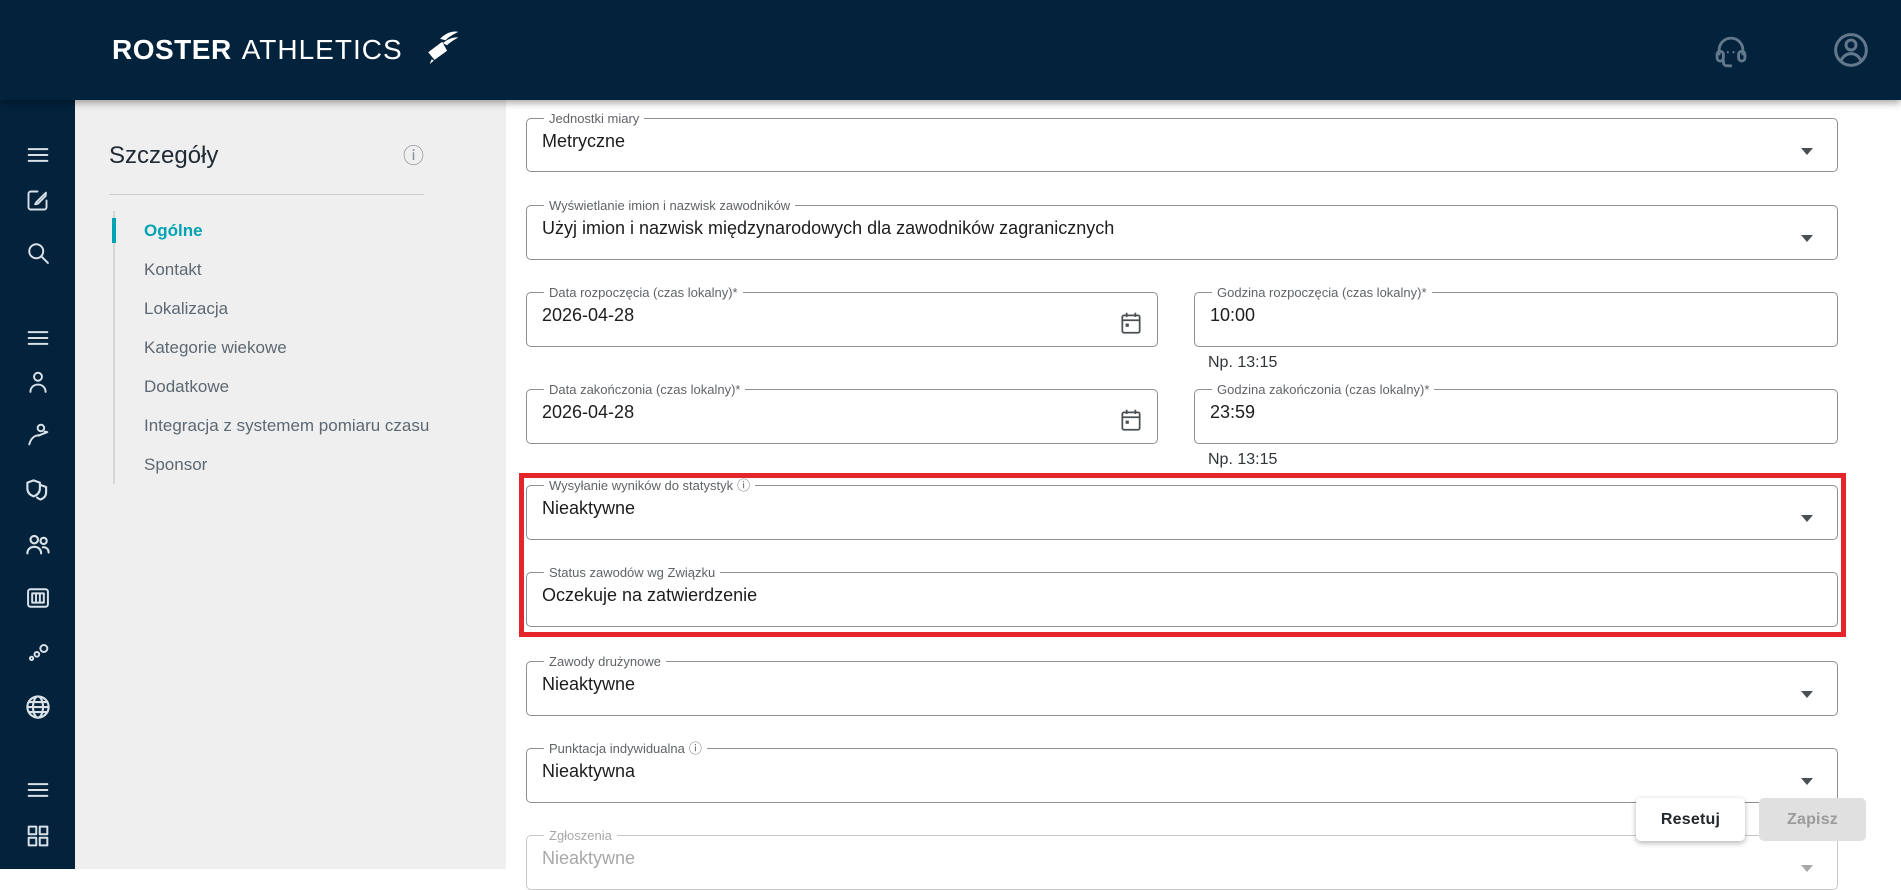 This screenshot has height=890, width=1901. What do you see at coordinates (38, 836) in the screenshot?
I see `grid-apps-icon` at bounding box center [38, 836].